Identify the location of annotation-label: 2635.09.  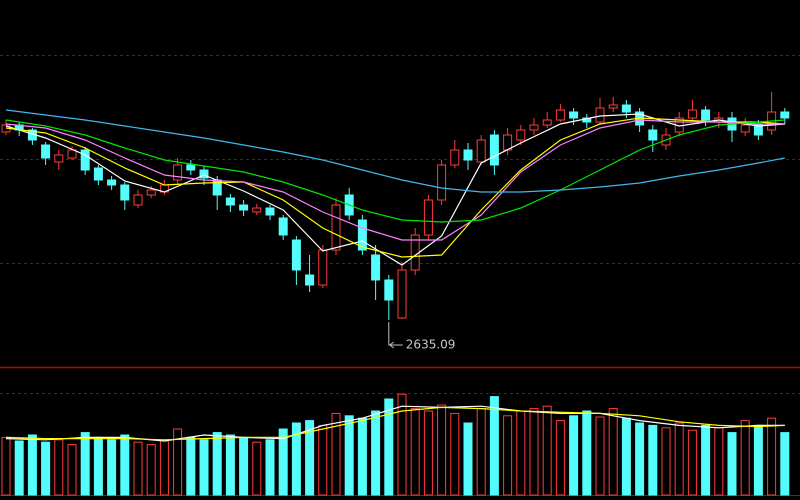
(431, 345).